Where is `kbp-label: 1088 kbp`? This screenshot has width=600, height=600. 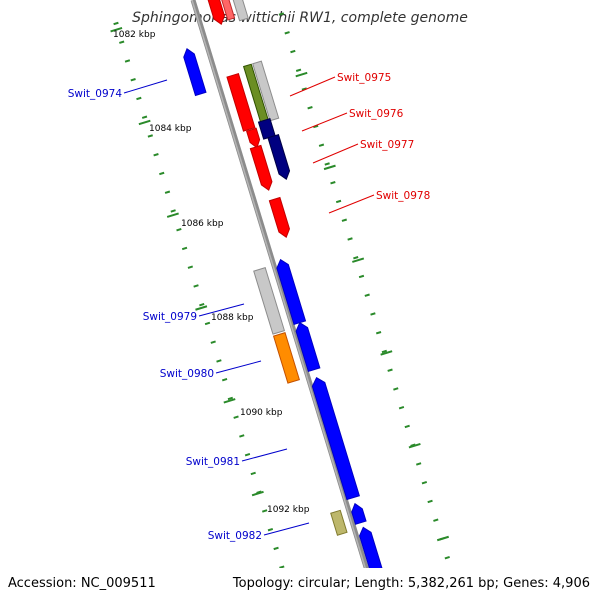 kbp-label: 1088 kbp is located at coordinates (232, 318).